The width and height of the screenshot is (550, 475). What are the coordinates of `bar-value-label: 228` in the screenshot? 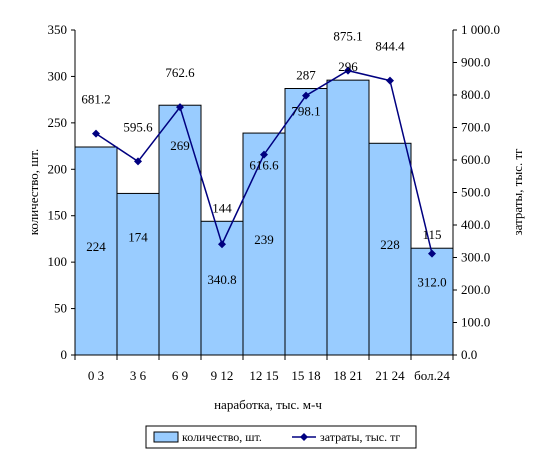 It's located at (390, 244).